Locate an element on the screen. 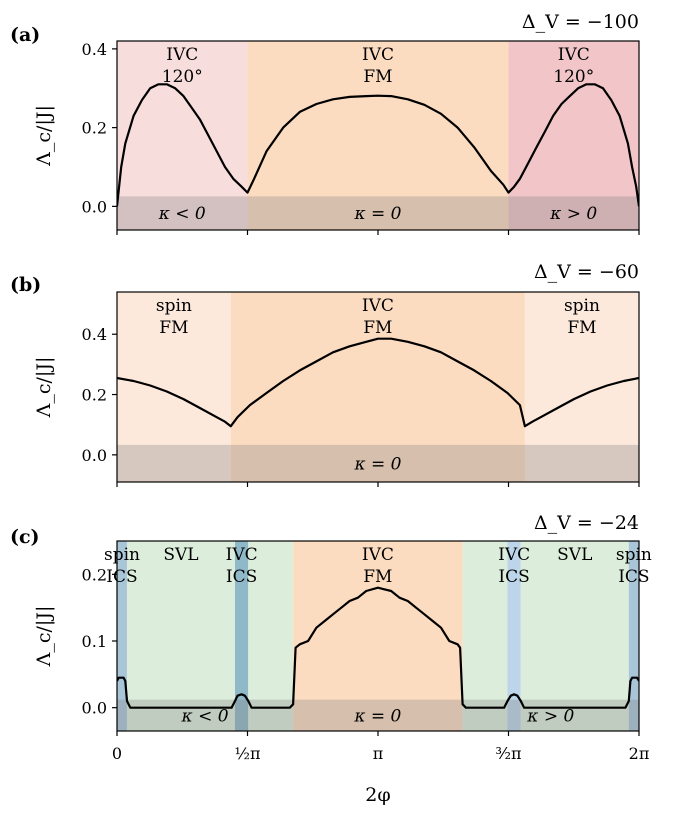 This screenshot has height=819, width=685. x-tick-label: 0 is located at coordinates (117, 753).